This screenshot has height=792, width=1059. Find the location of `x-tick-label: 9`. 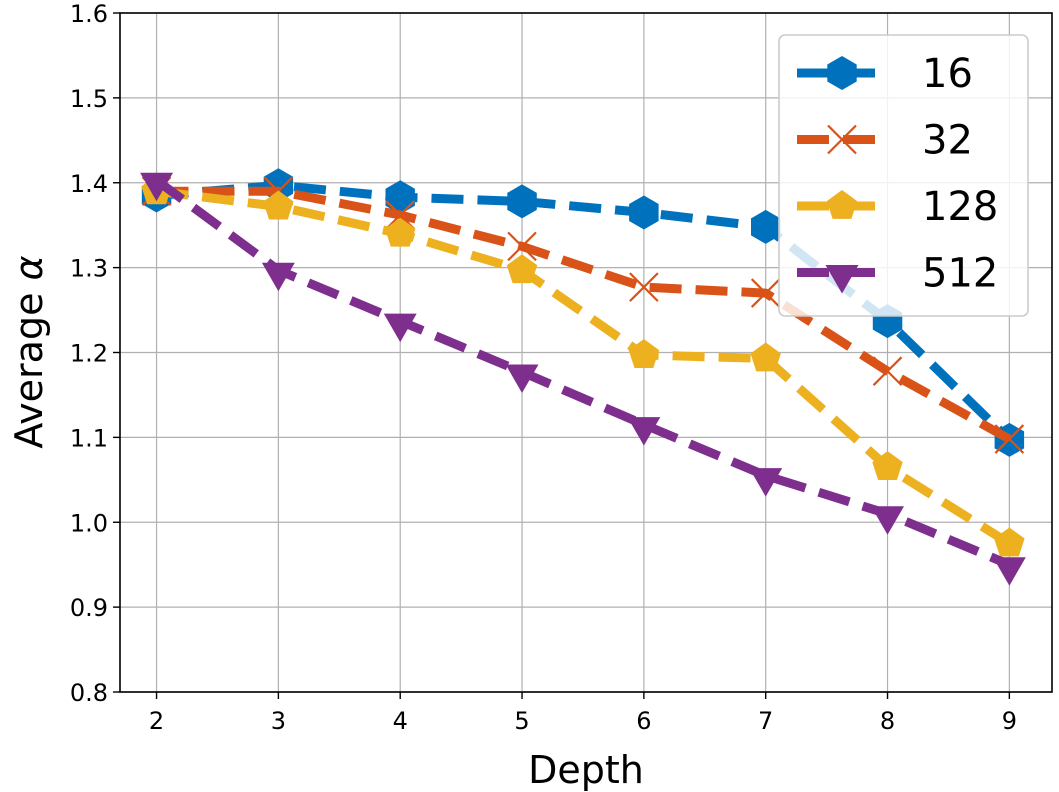

x-tick-label: 9 is located at coordinates (1009, 721).